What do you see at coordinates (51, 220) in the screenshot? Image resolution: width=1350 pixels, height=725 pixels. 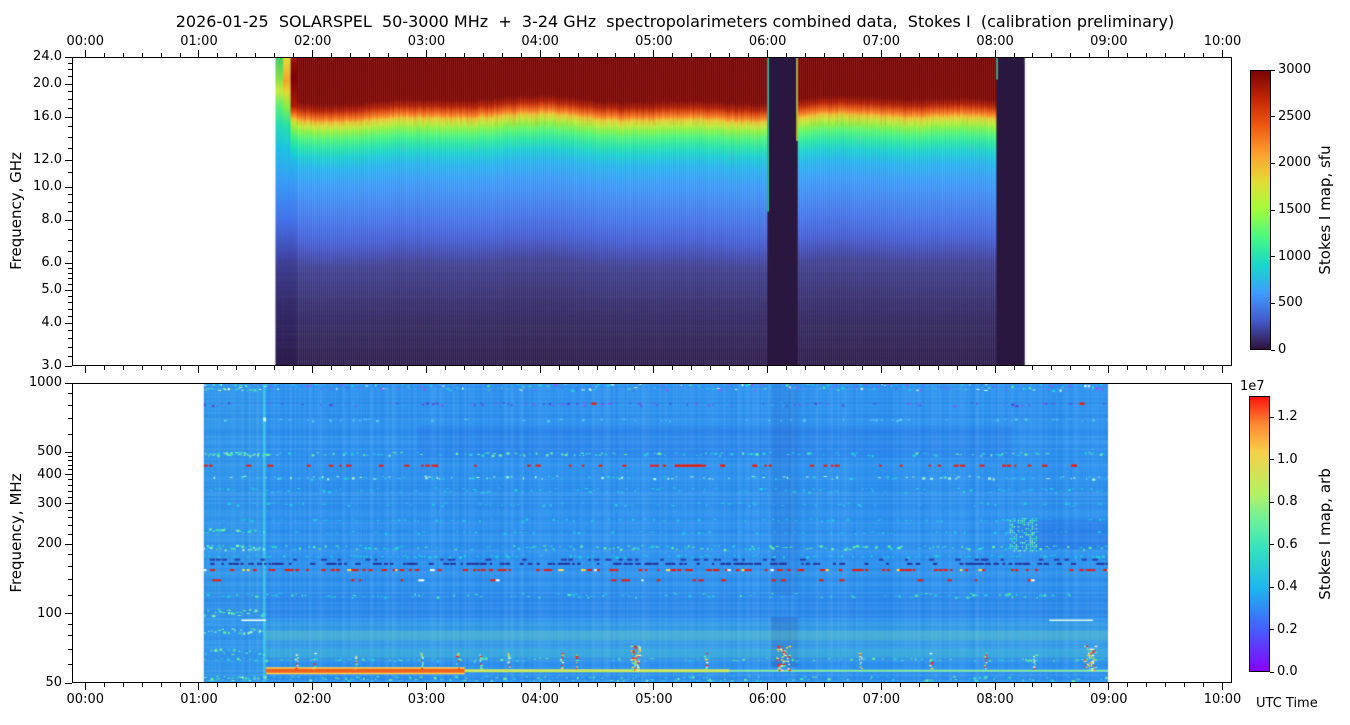 I see `ghz-ytick-label: 8.0` at bounding box center [51, 220].